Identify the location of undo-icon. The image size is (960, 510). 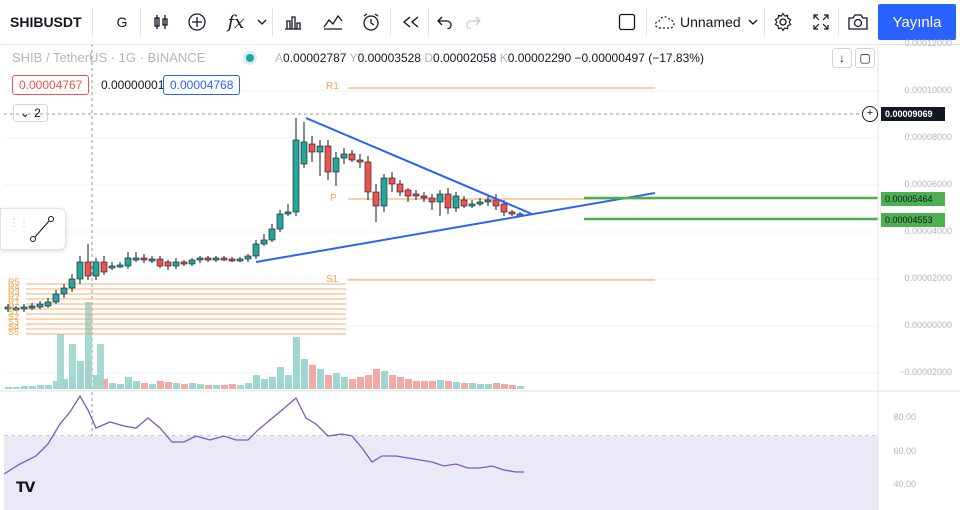
(445, 22).